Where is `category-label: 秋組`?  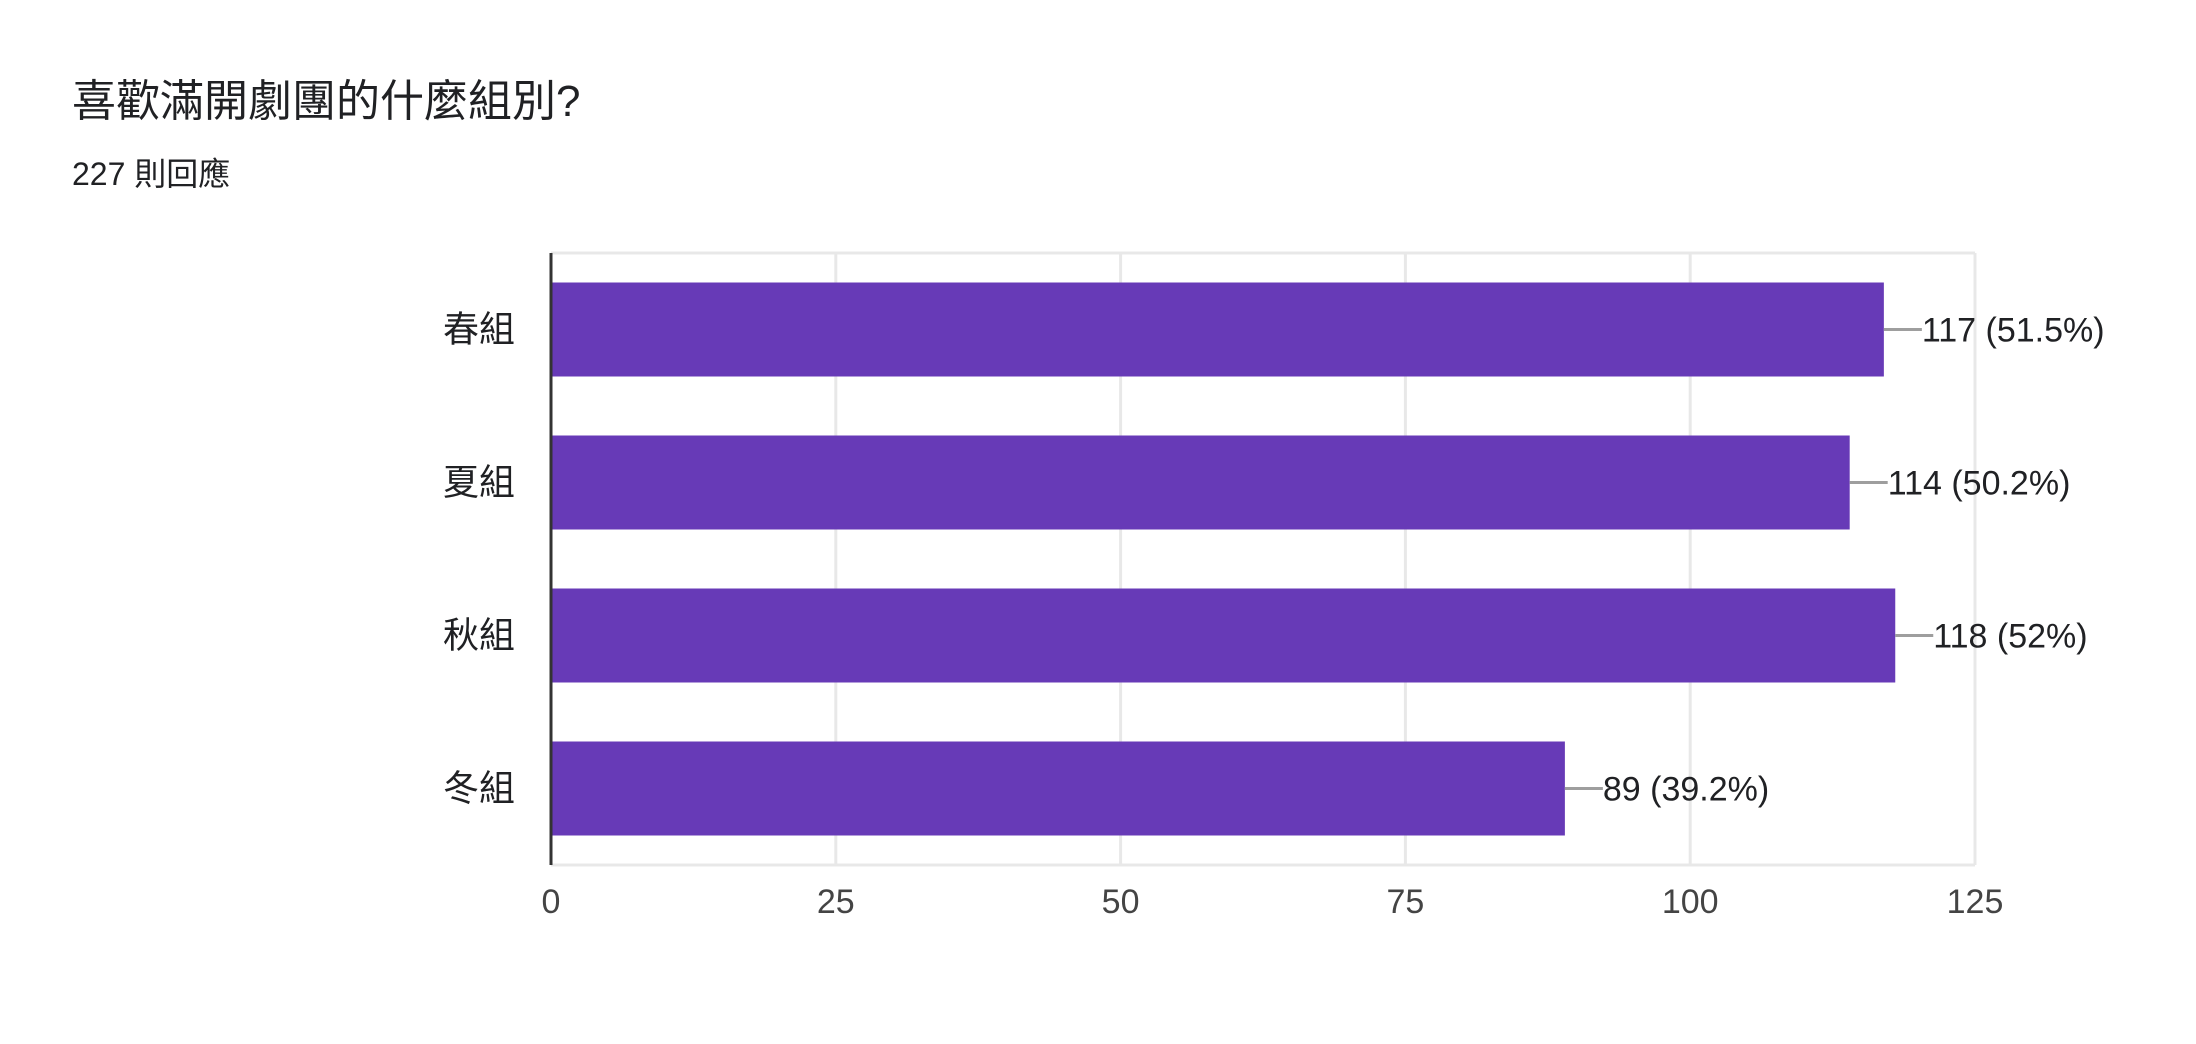 category-label: 秋組 is located at coordinates (479, 636).